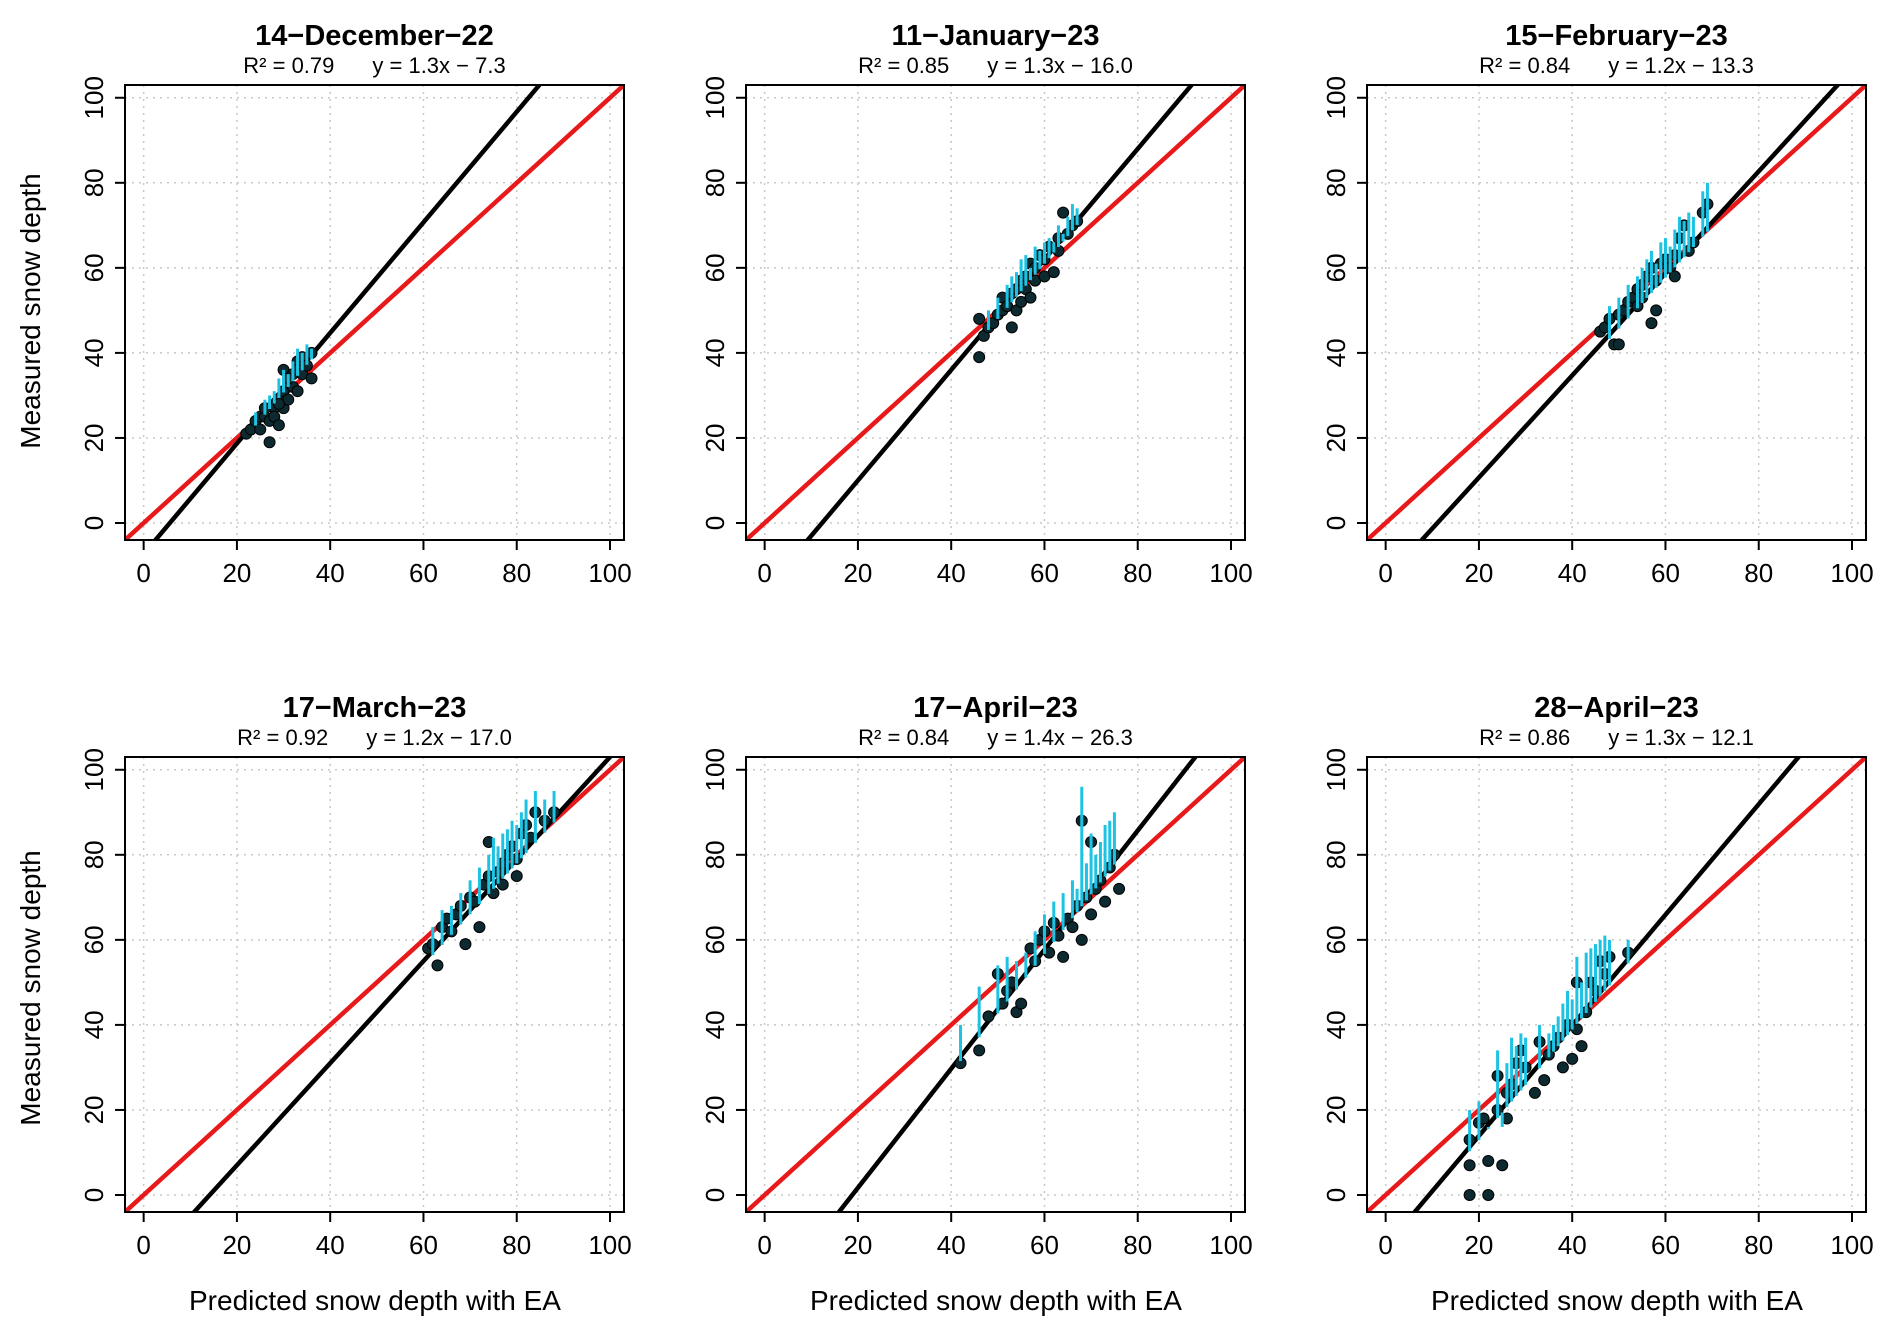  What do you see at coordinates (374, 36) in the screenshot?
I see `panel-title: 14−December−22` at bounding box center [374, 36].